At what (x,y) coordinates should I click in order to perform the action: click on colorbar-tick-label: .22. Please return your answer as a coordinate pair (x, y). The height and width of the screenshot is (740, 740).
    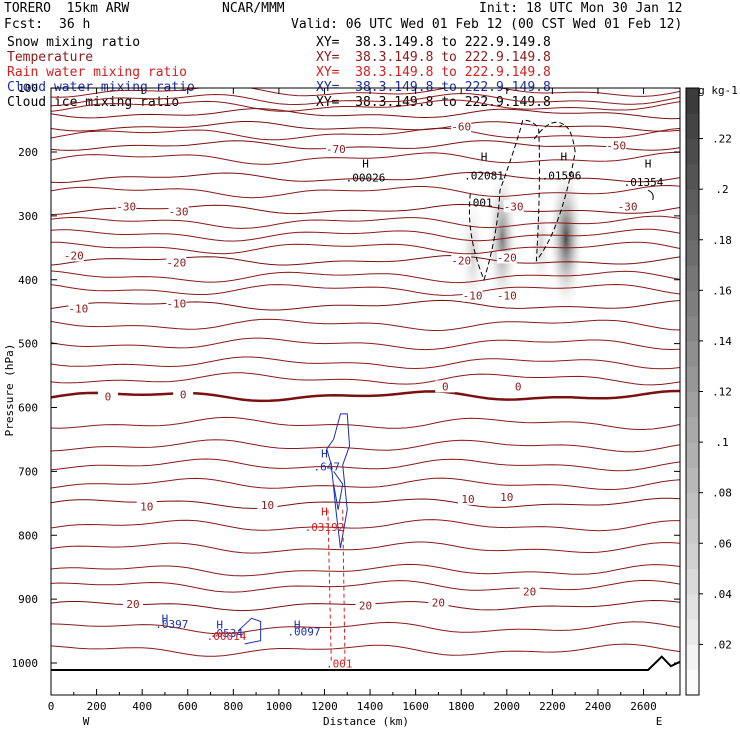
    Looking at the image, I should click on (722, 139).